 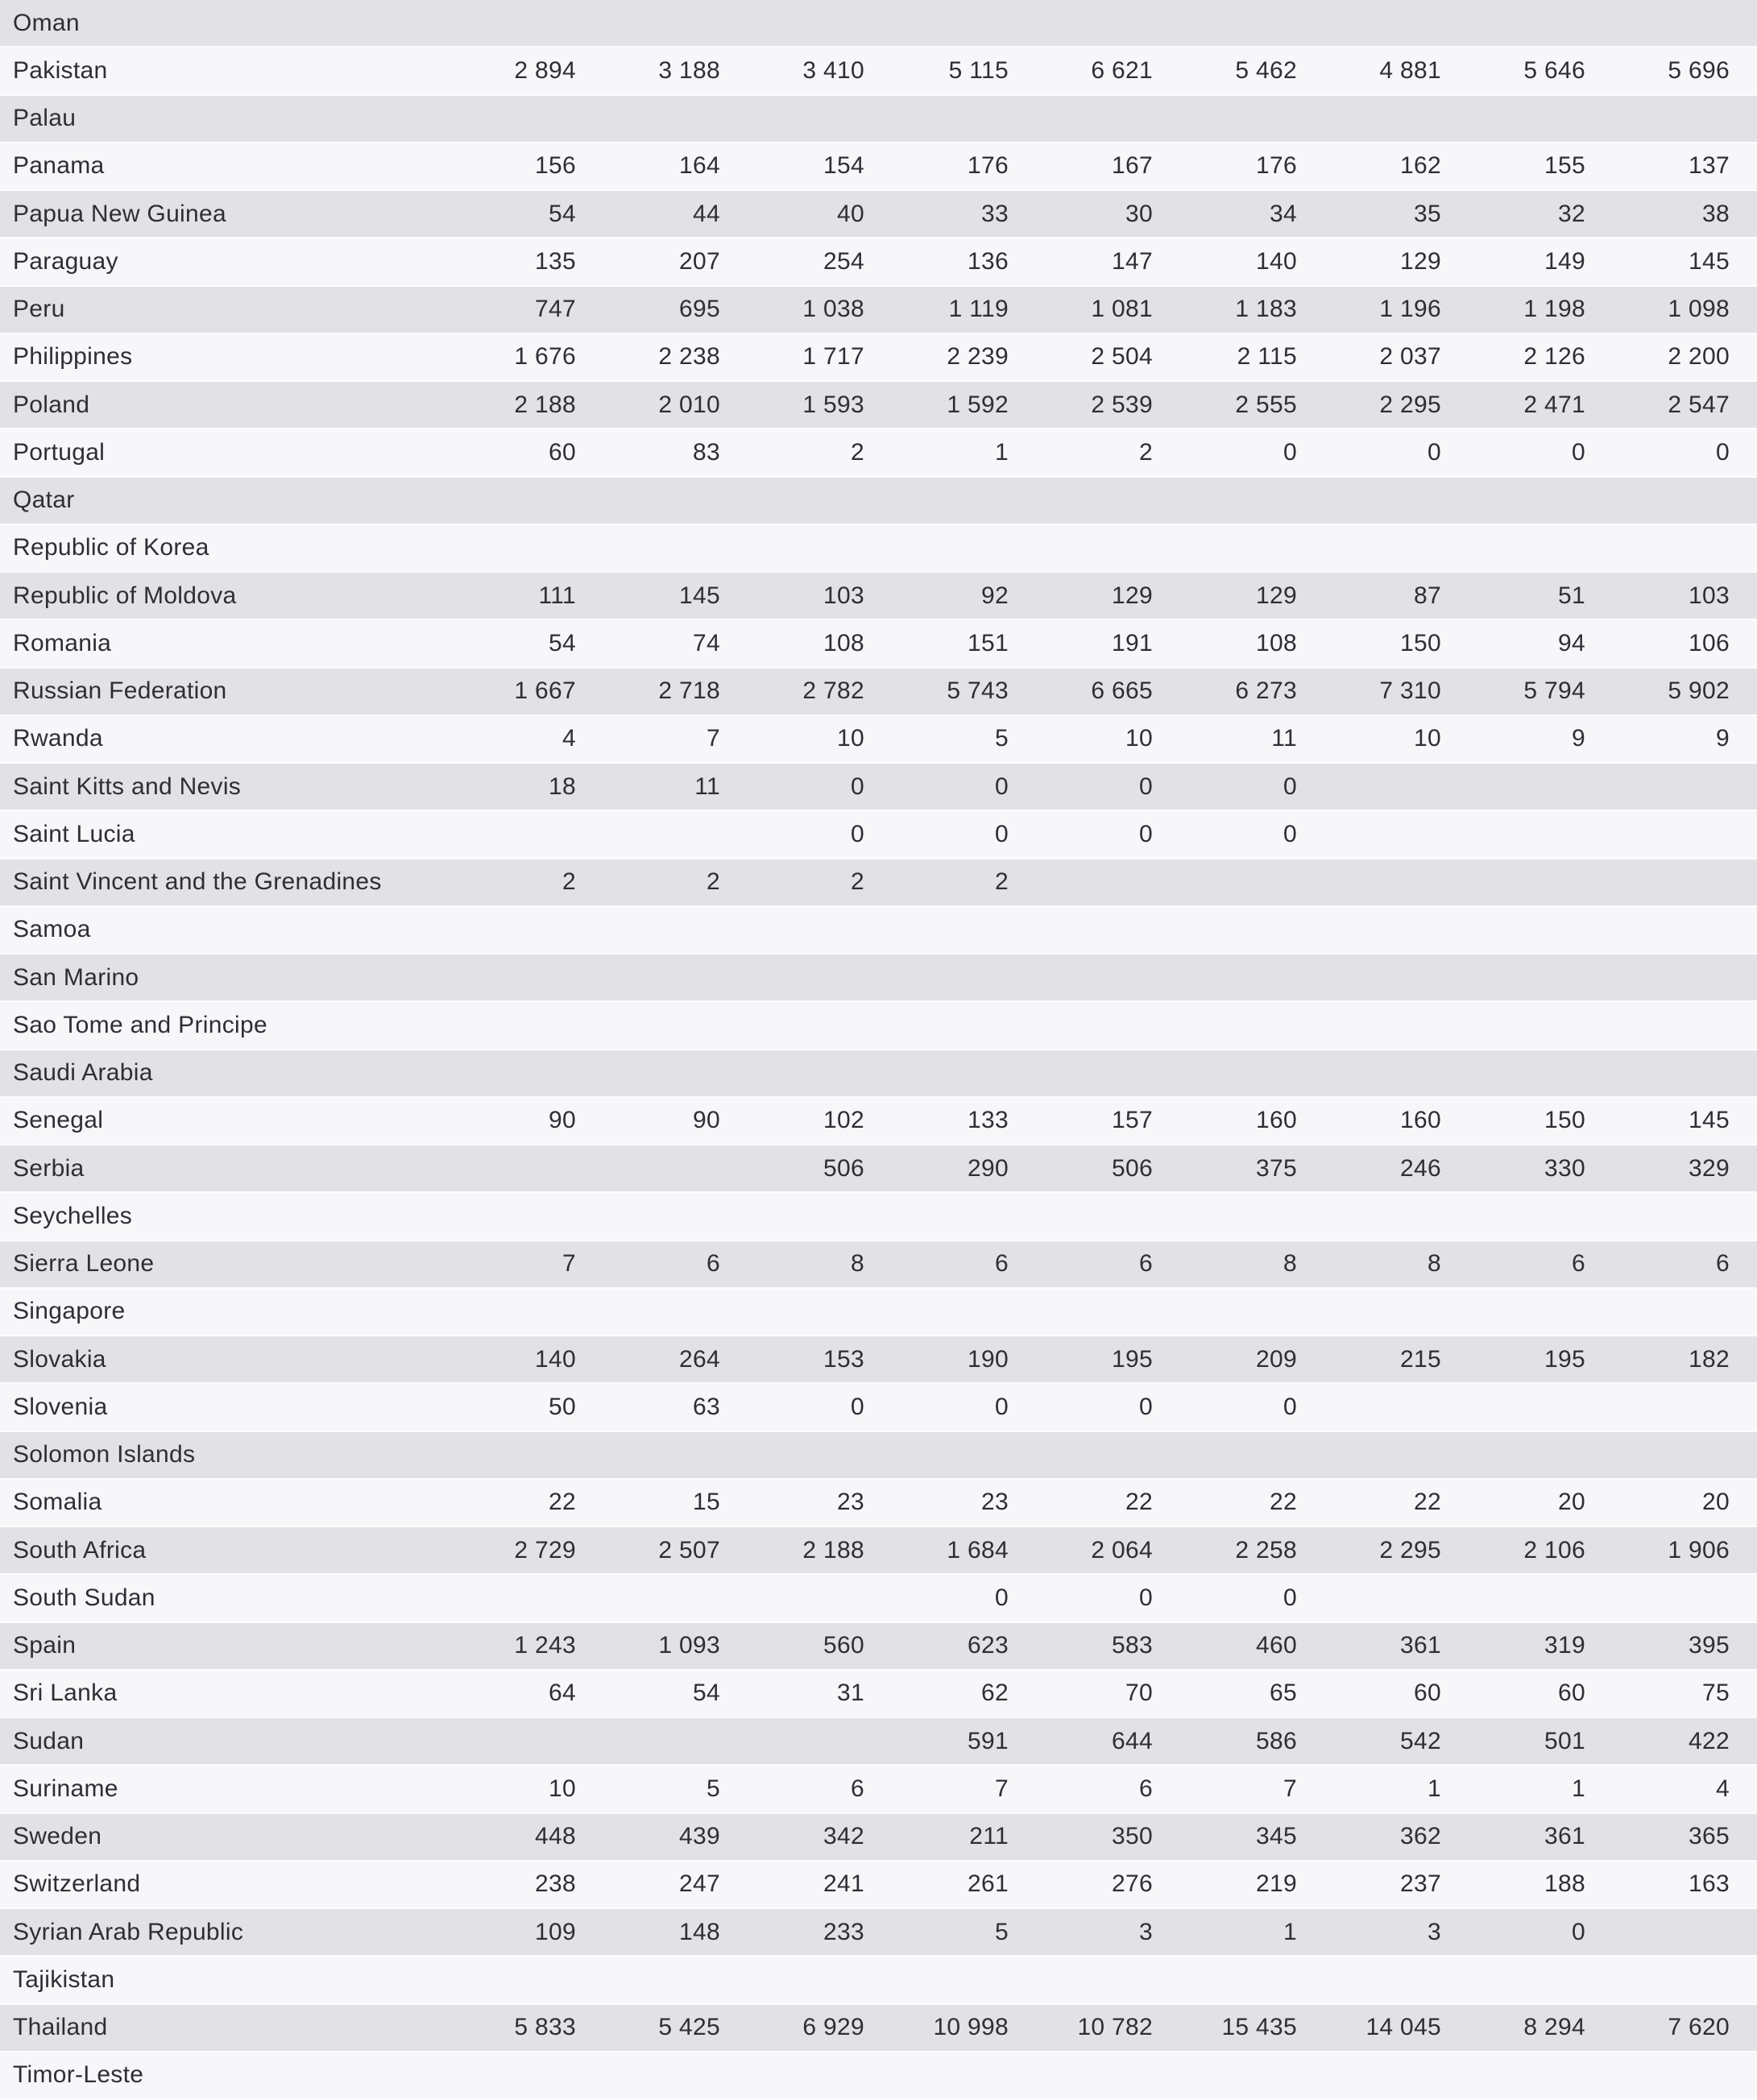 I want to click on value-cell: 5, so click(x=1002, y=738).